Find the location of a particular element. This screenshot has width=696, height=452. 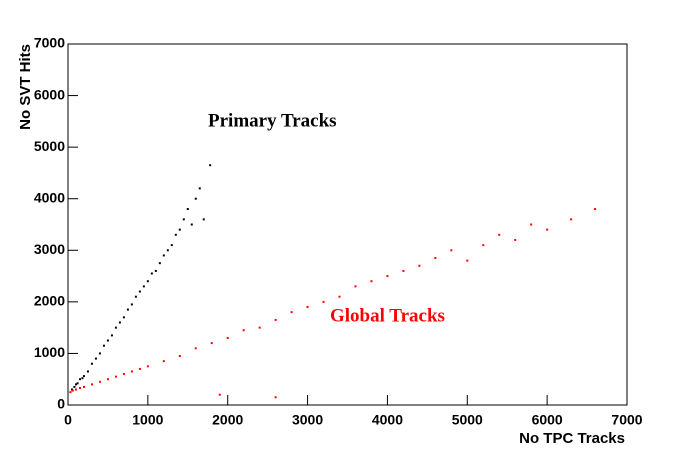

x-tick-label: 7000 is located at coordinates (626, 420).